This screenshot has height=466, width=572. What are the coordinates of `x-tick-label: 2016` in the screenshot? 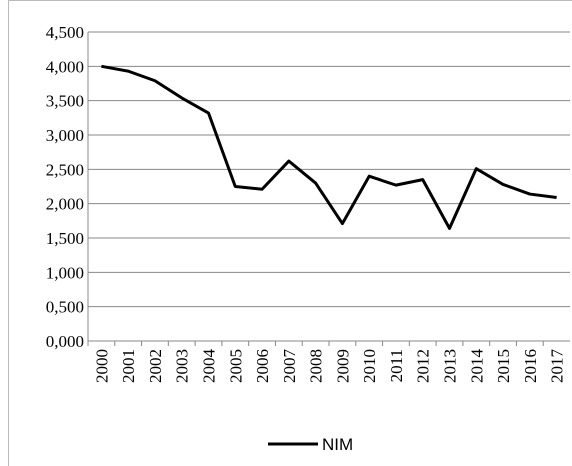 It's located at (530, 366).